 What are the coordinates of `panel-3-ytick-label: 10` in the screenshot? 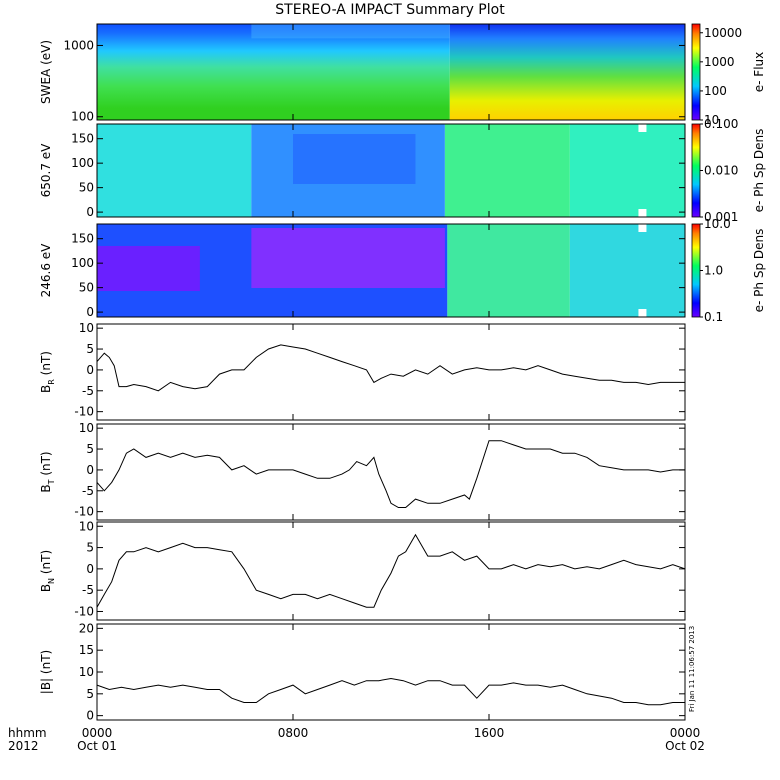 It's located at (86, 328).